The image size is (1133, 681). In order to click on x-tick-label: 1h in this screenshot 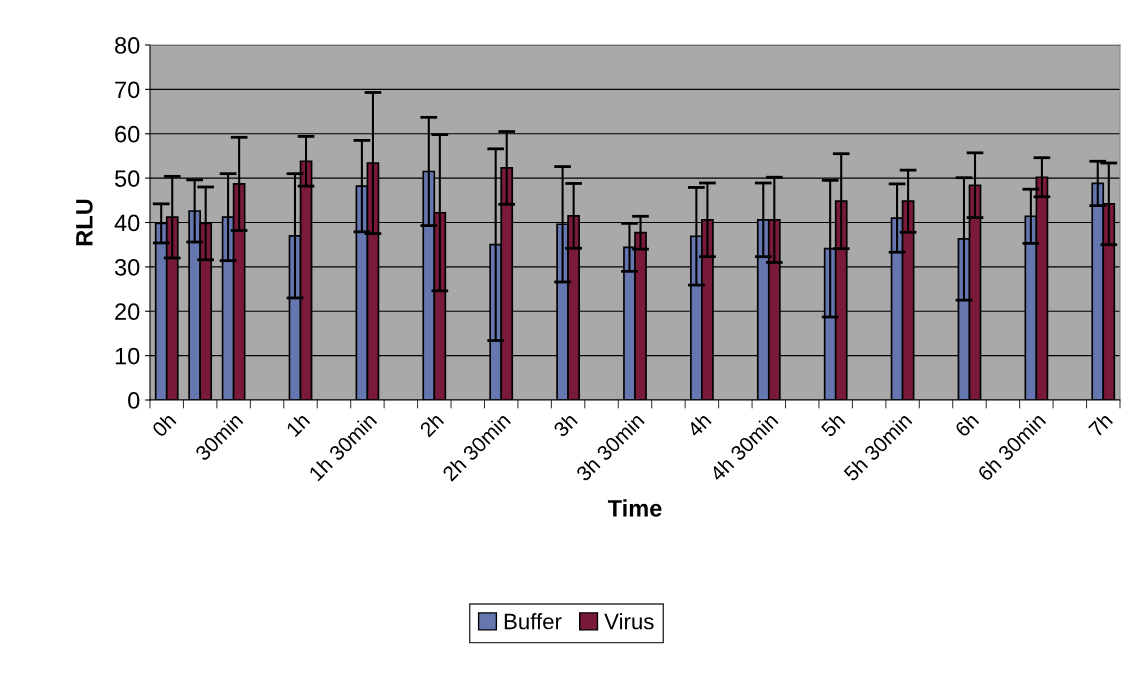, I will do `click(298, 425)`.